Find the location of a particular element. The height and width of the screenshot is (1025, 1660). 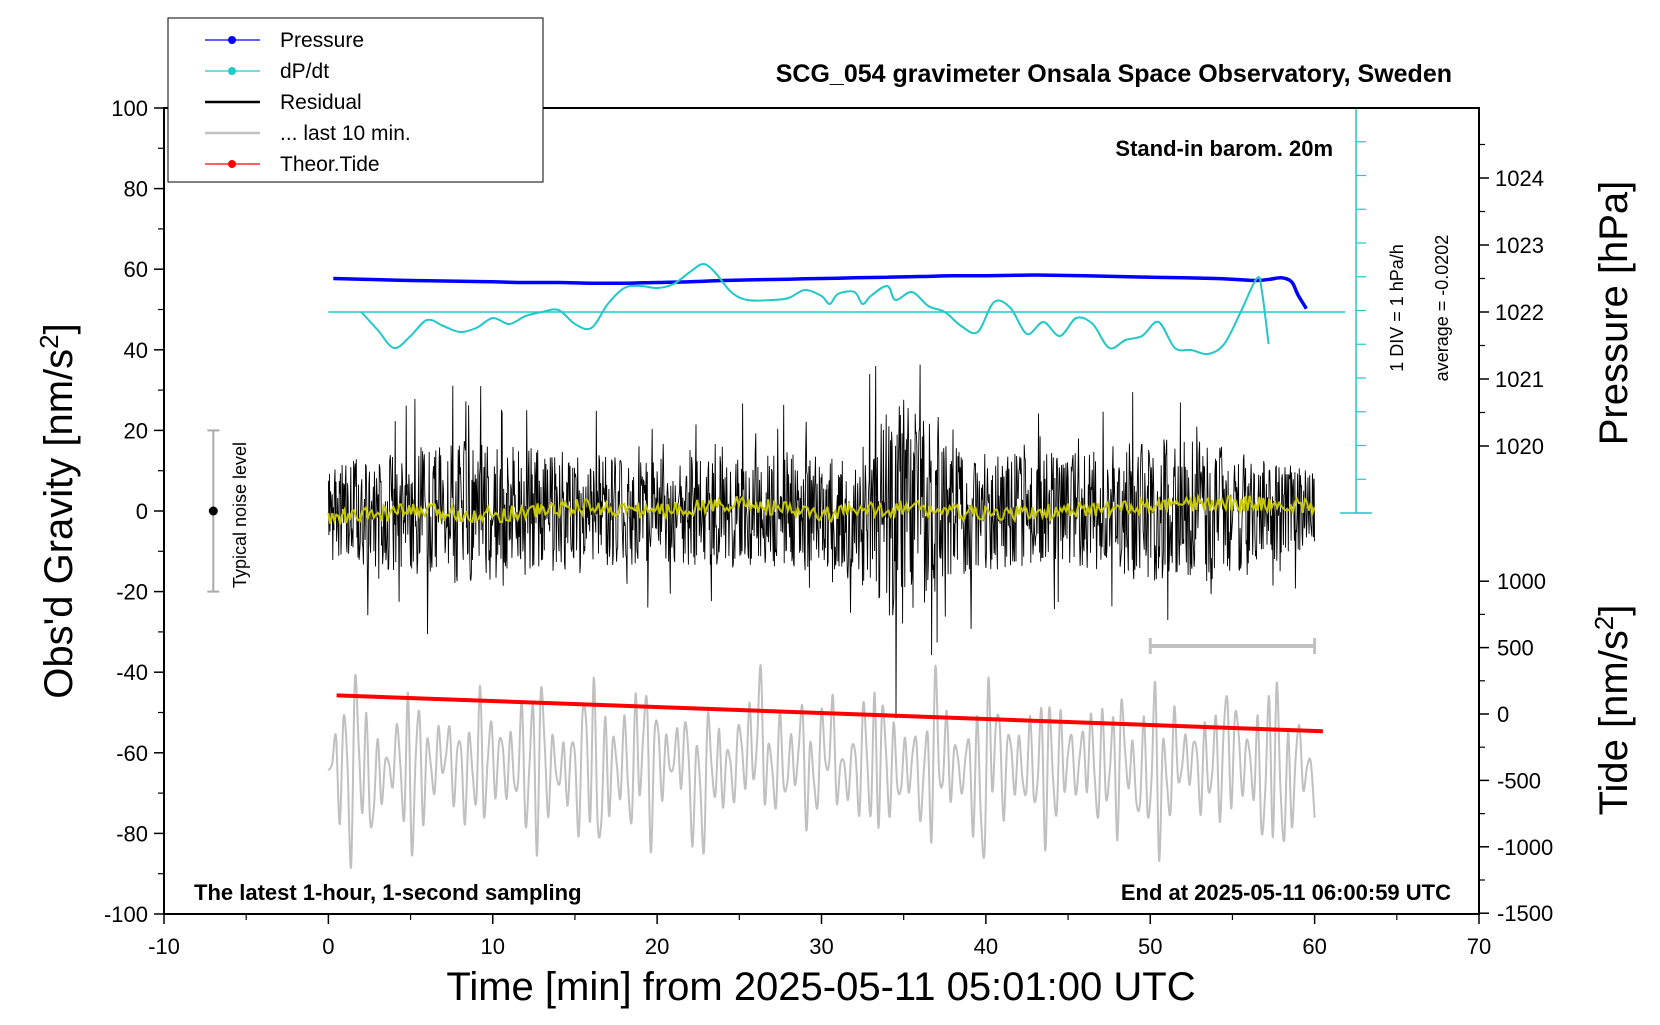

y-tick-label: 100 is located at coordinates (129, 108).